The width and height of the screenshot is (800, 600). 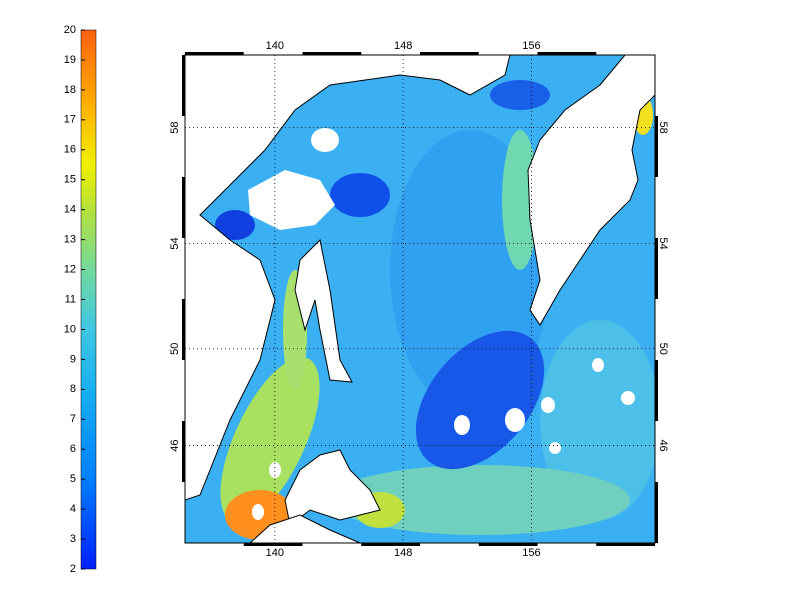 What do you see at coordinates (73, 509) in the screenshot?
I see `colorbar-tick-label: 4` at bounding box center [73, 509].